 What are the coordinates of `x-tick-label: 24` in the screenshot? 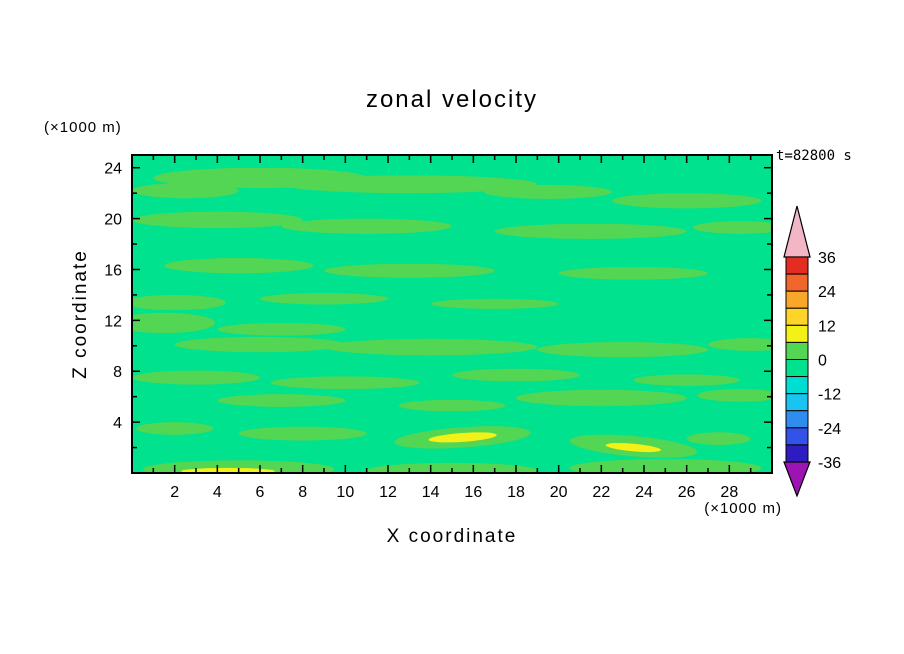 It's located at (644, 492).